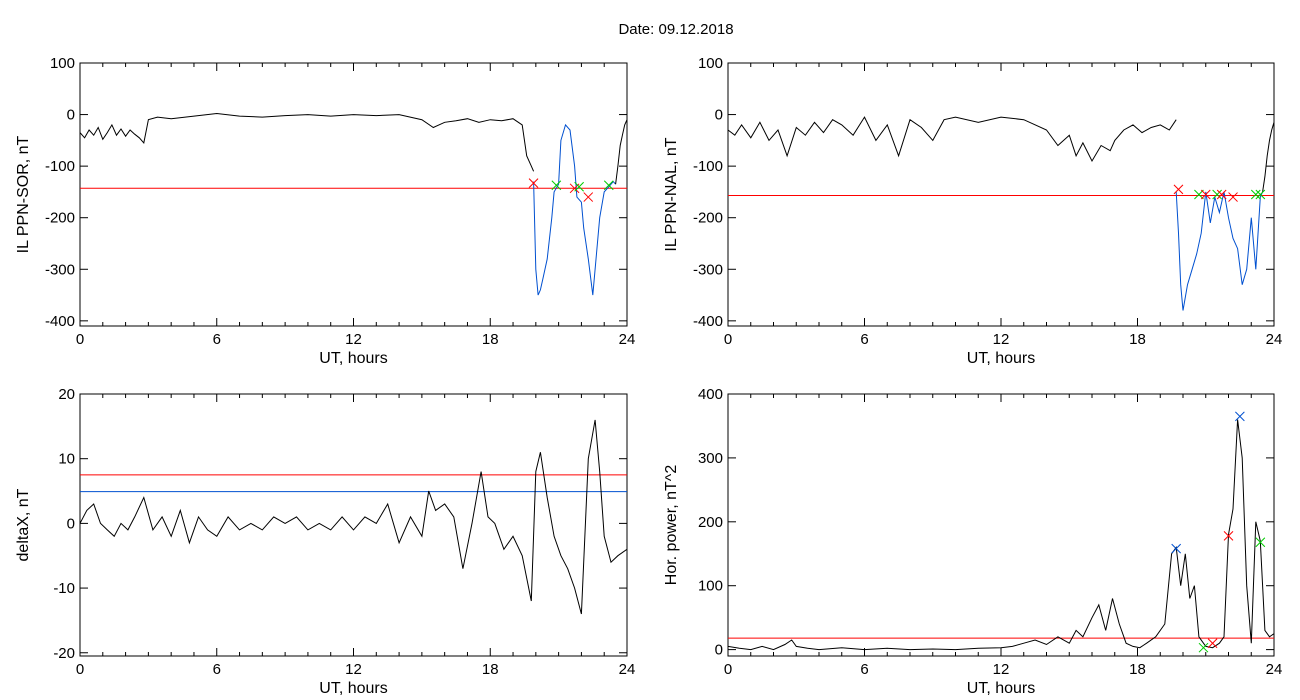  I want to click on y-tick-label: 20, so click(66, 394).